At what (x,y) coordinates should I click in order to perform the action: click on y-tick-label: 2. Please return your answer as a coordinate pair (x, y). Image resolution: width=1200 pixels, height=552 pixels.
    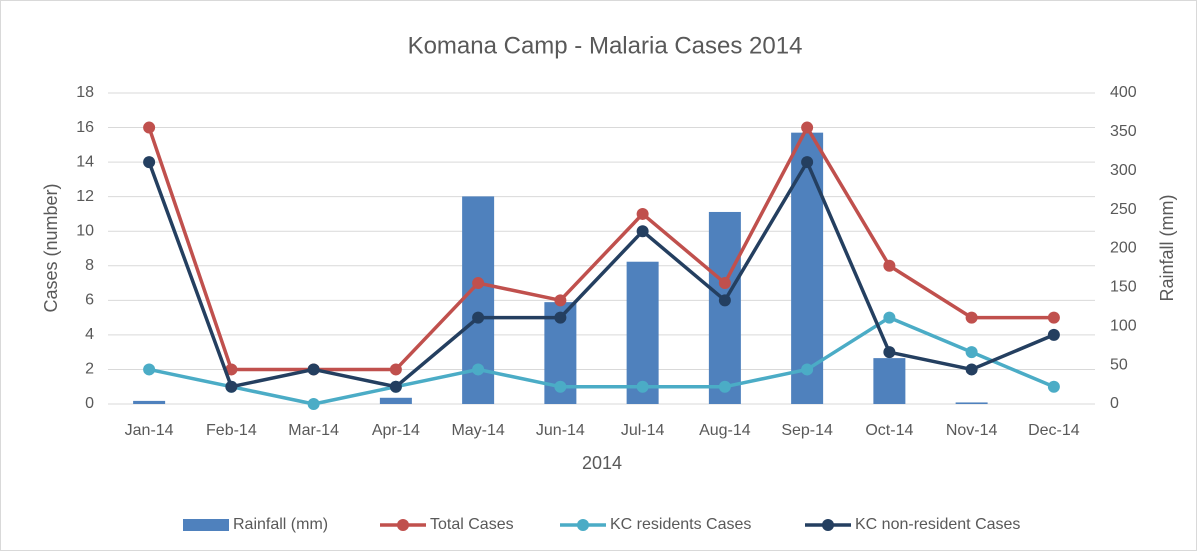
    Looking at the image, I should click on (89, 369).